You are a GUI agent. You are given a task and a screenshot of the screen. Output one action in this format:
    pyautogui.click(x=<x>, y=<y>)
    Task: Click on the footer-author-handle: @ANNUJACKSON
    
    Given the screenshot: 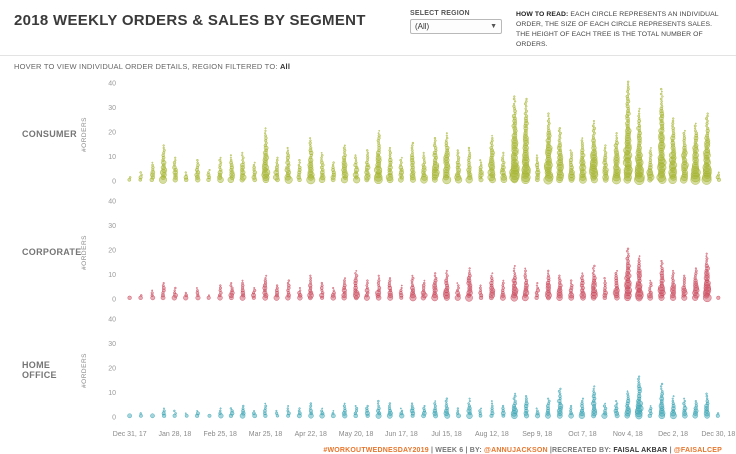 What is the action you would take?
    pyautogui.click(x=516, y=450)
    